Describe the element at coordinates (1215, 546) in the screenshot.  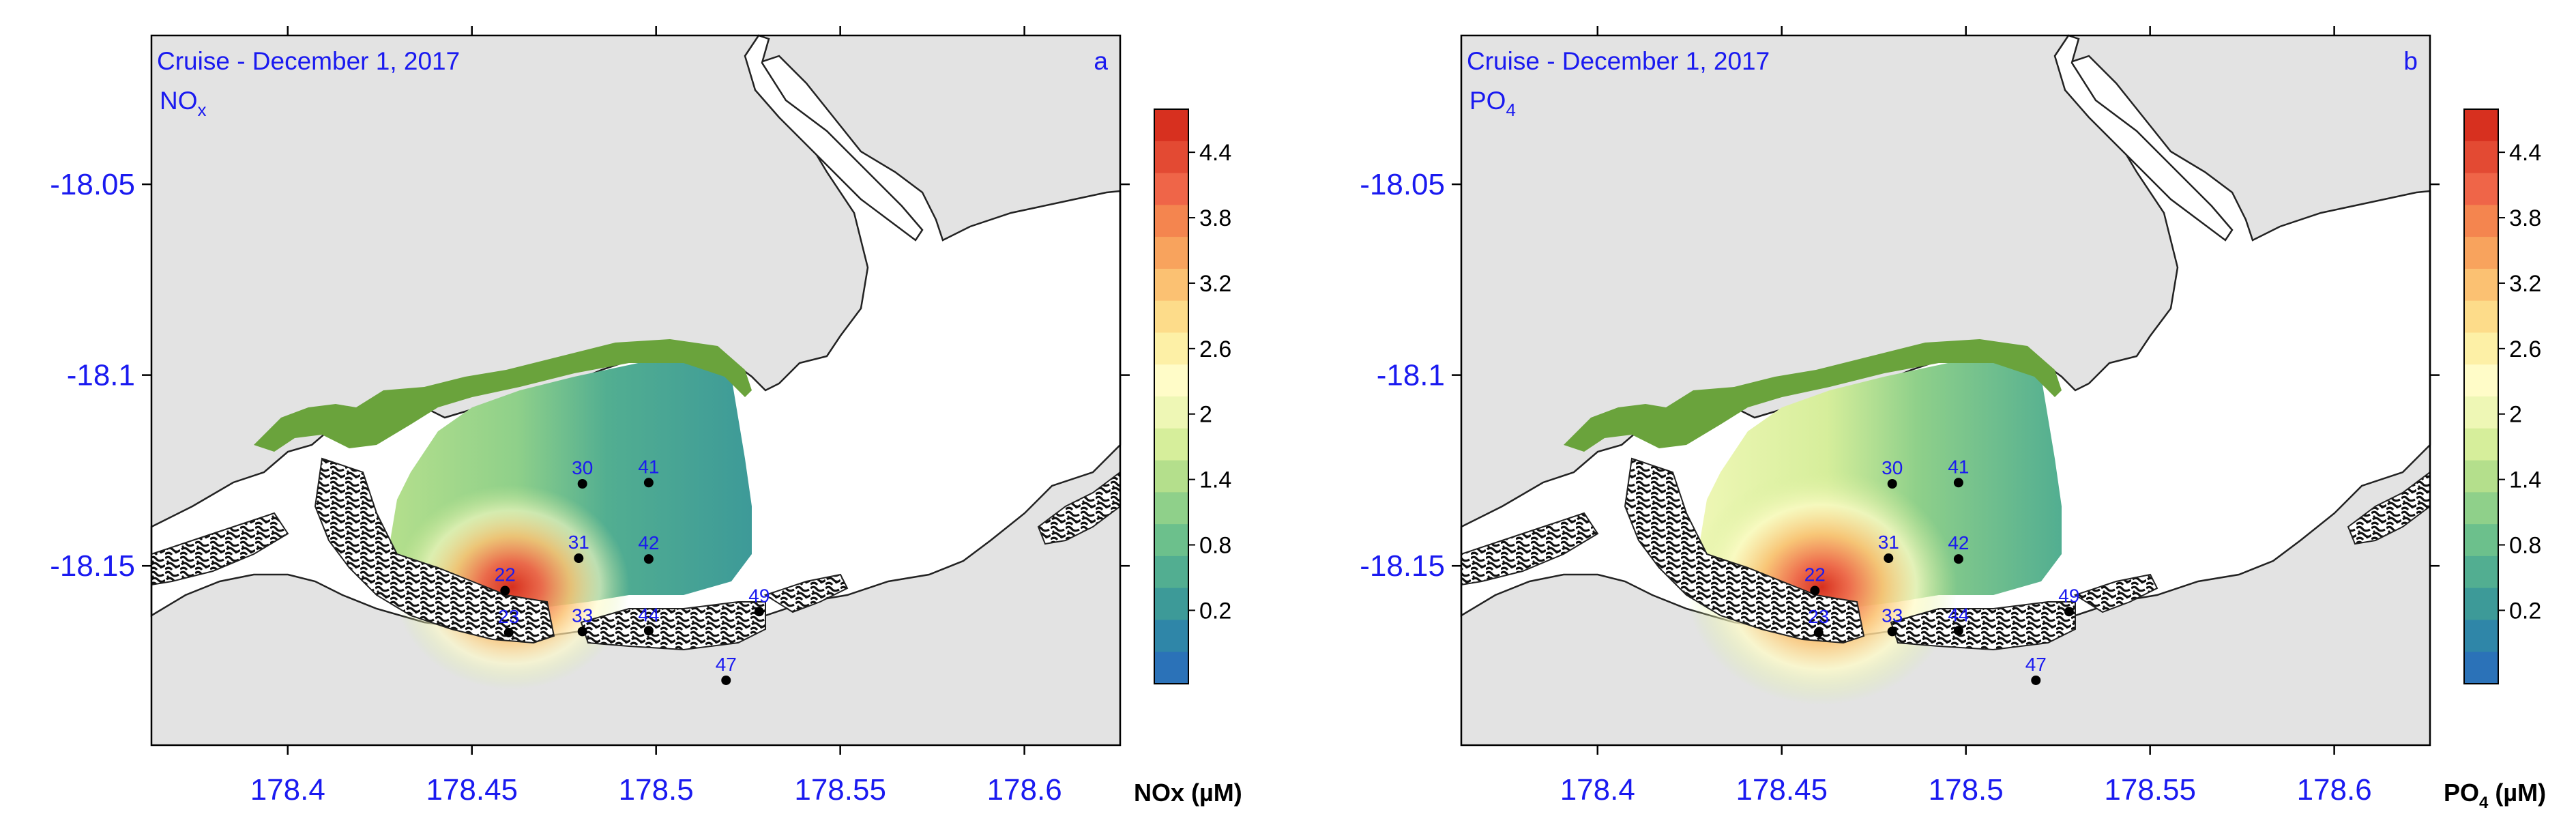
I see `colorbar-tick-label: 0.8` at that location.